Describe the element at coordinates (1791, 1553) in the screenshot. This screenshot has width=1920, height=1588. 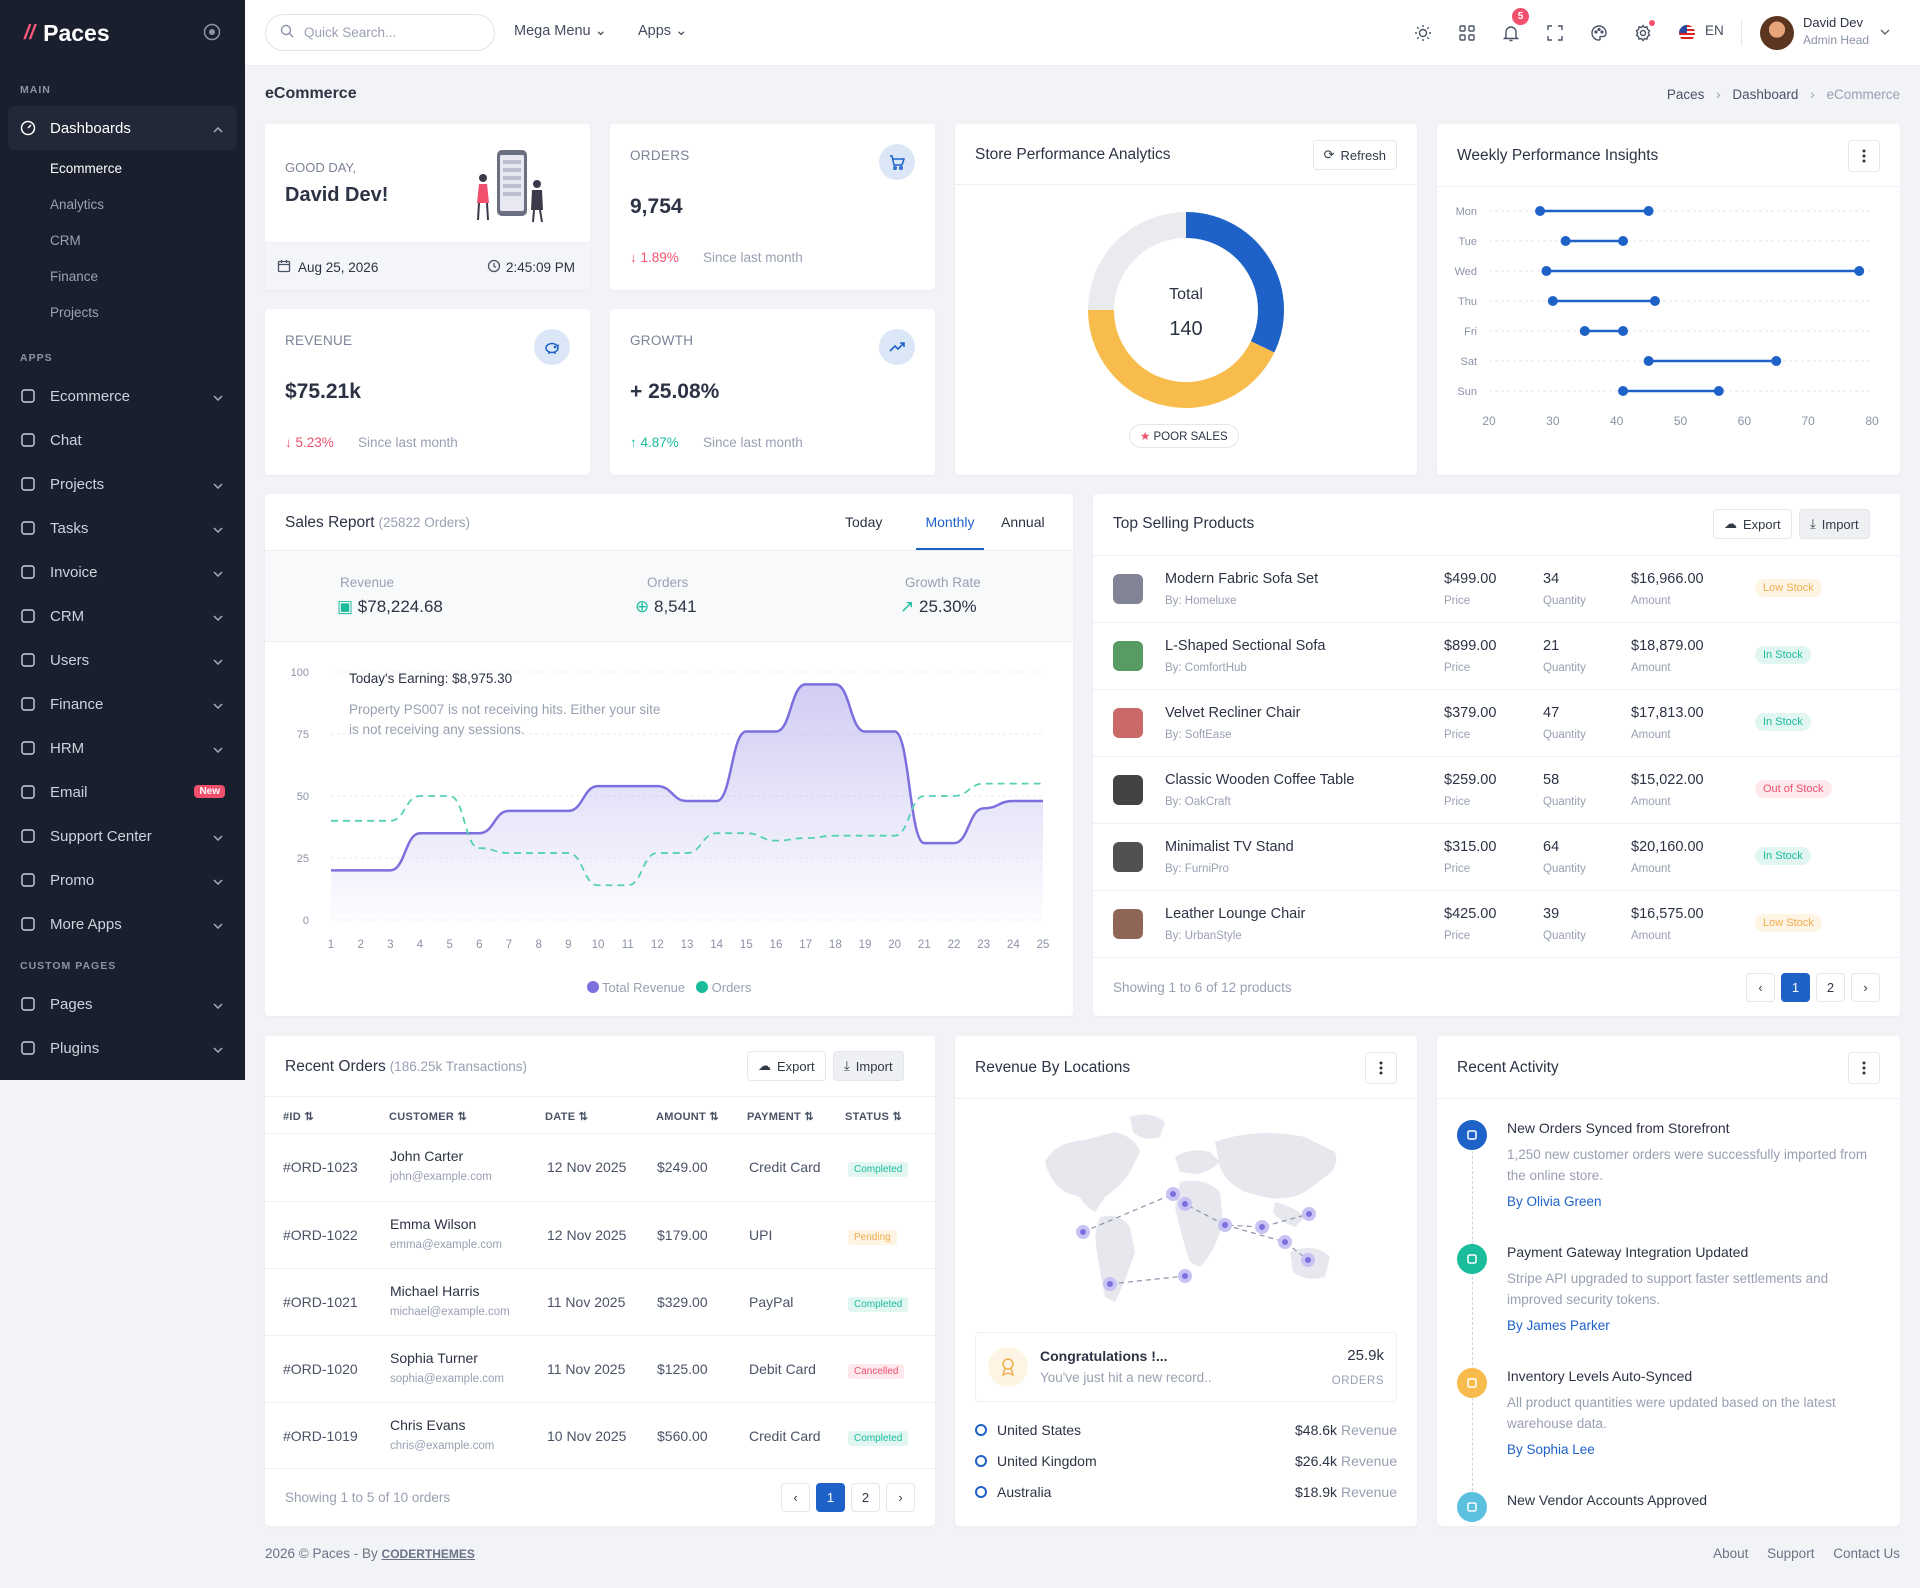
I see `footer-link-support: Support` at that location.